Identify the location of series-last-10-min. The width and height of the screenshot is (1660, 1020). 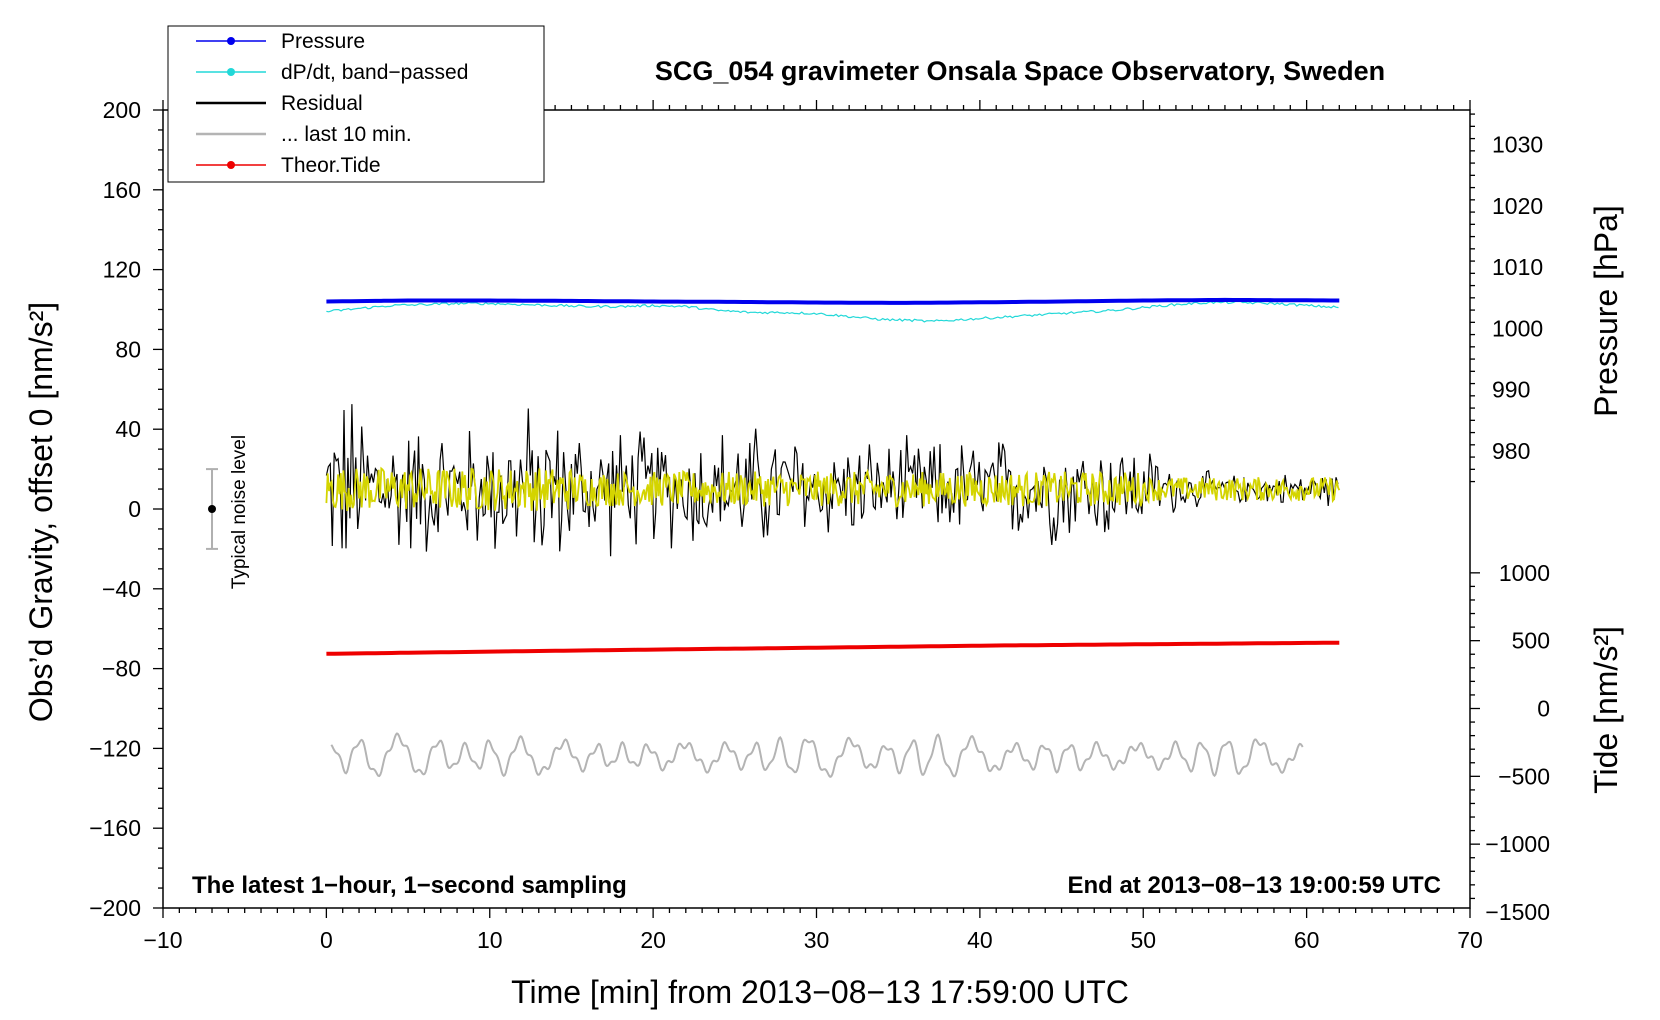
(817, 755).